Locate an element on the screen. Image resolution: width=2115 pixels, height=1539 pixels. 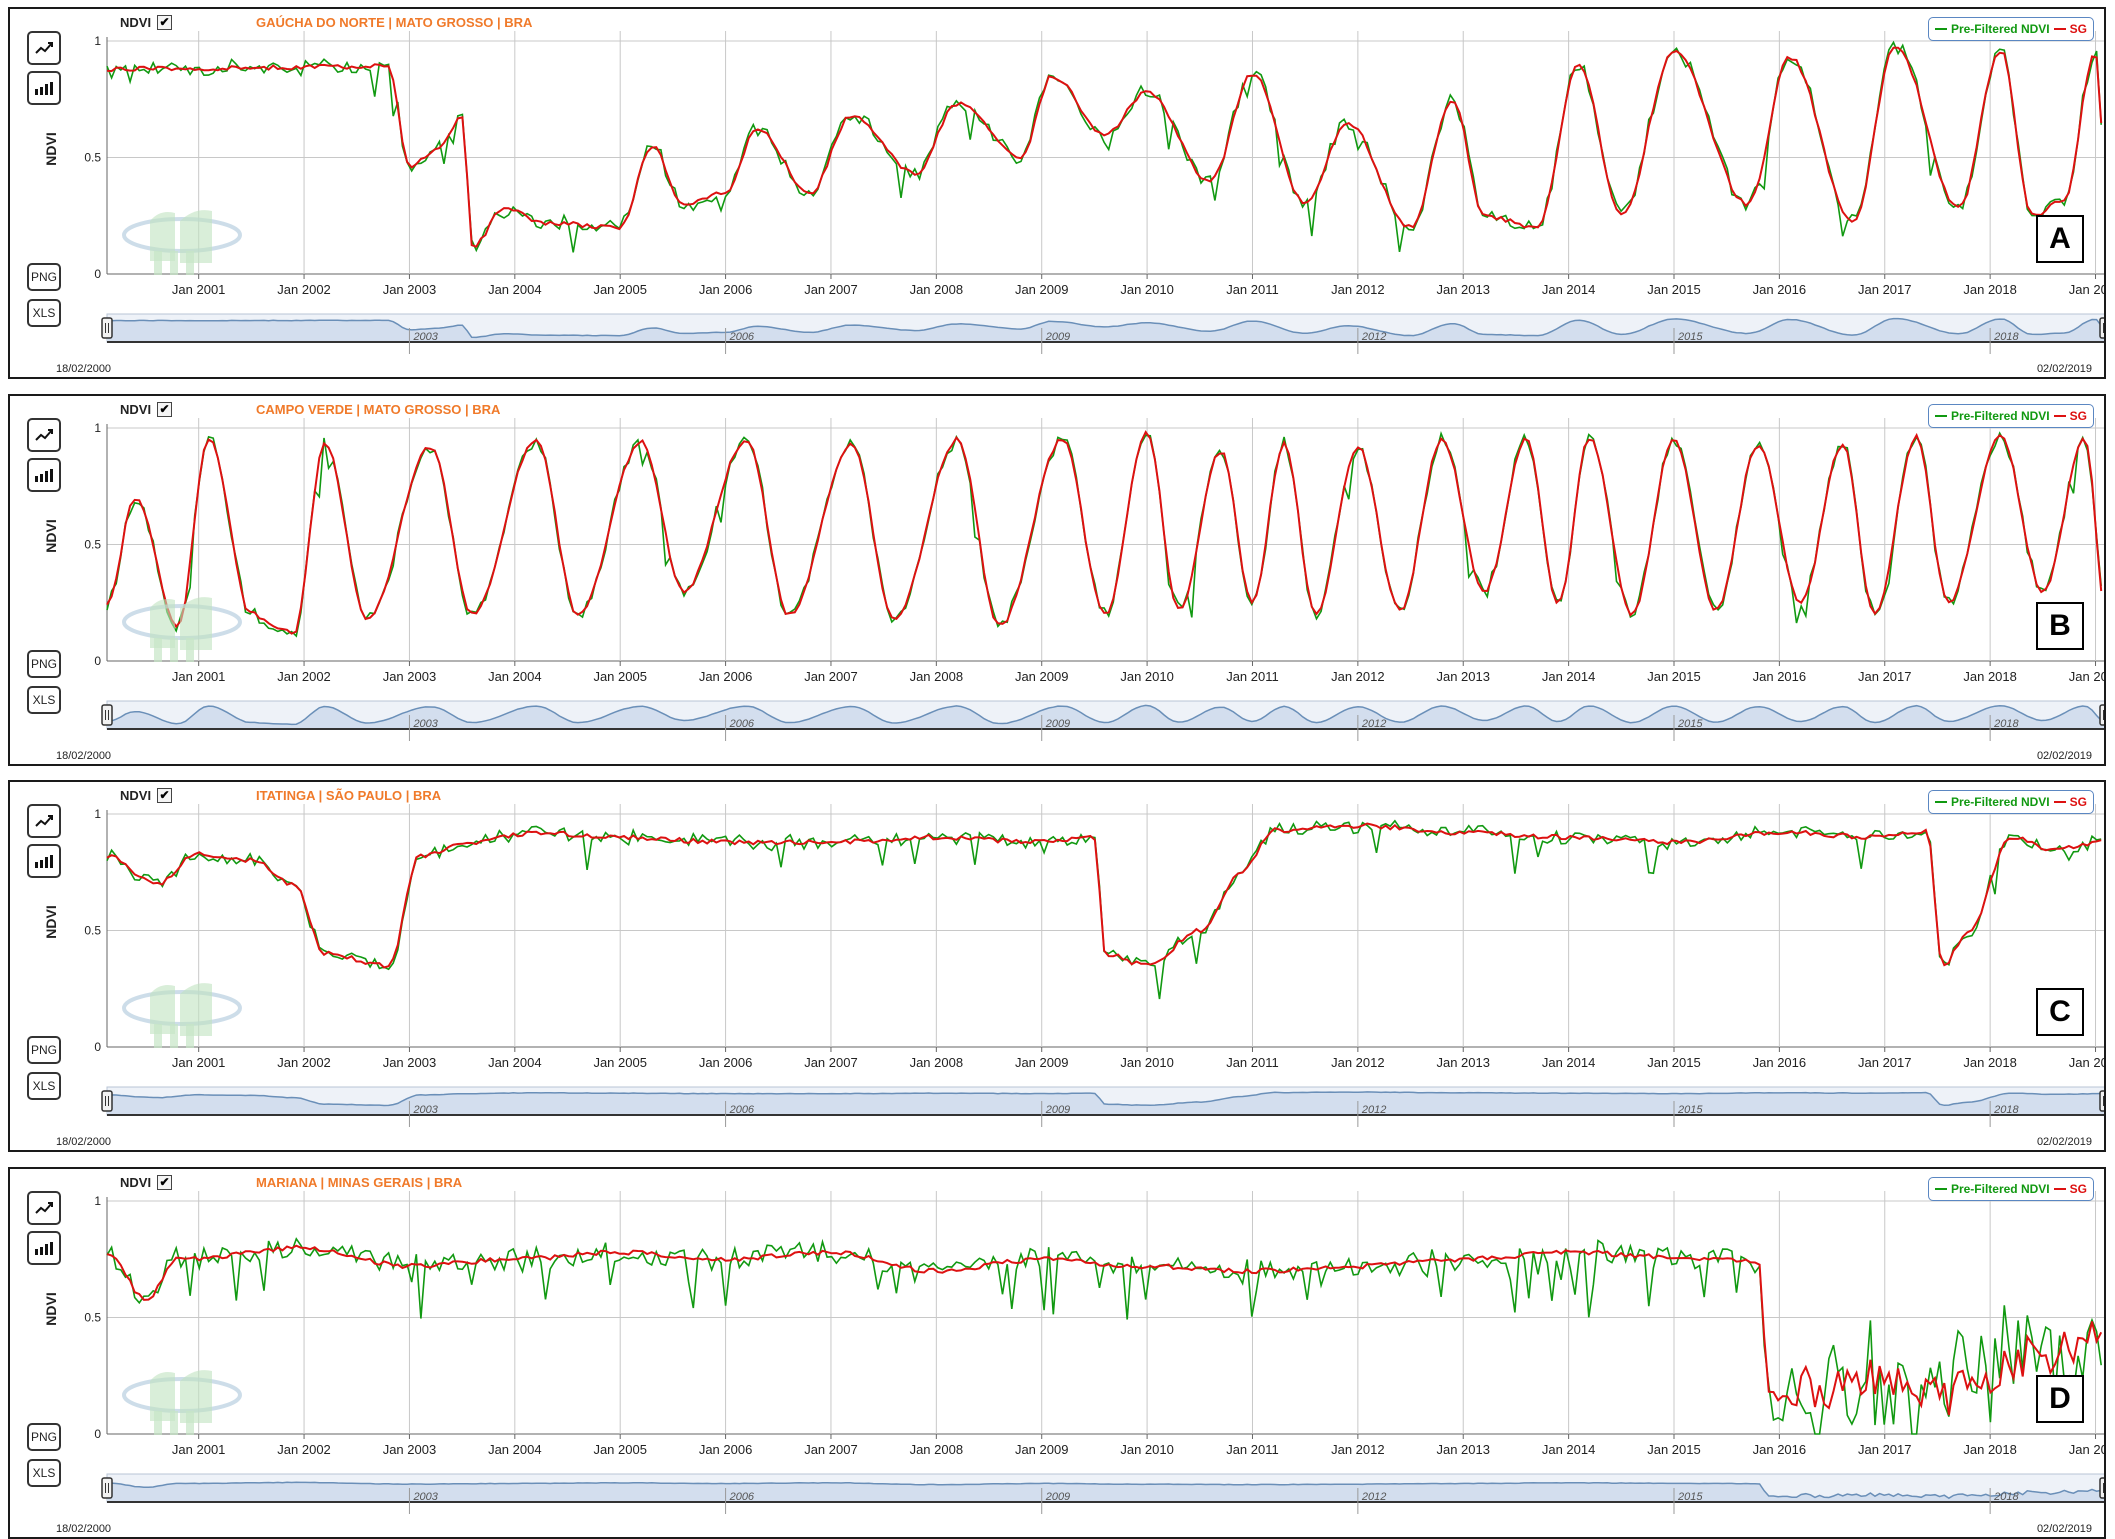
y-axis-label: NDVI is located at coordinates (51, 149).